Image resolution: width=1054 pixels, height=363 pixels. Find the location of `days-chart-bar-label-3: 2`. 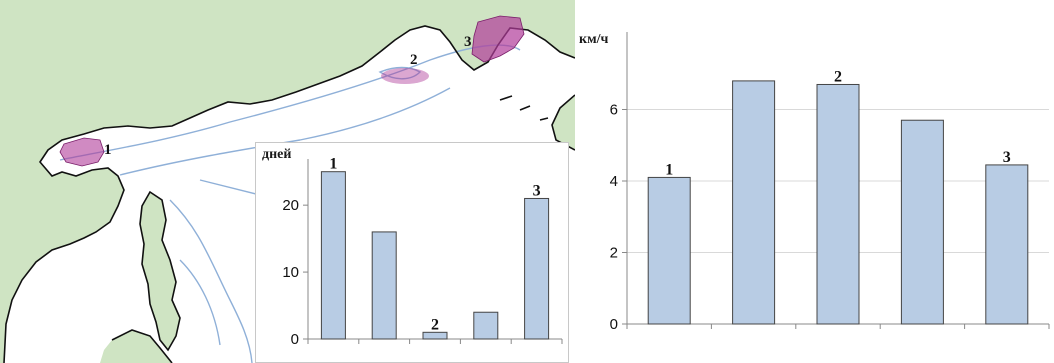

days-chart-bar-label-3: 2 is located at coordinates (435, 324).